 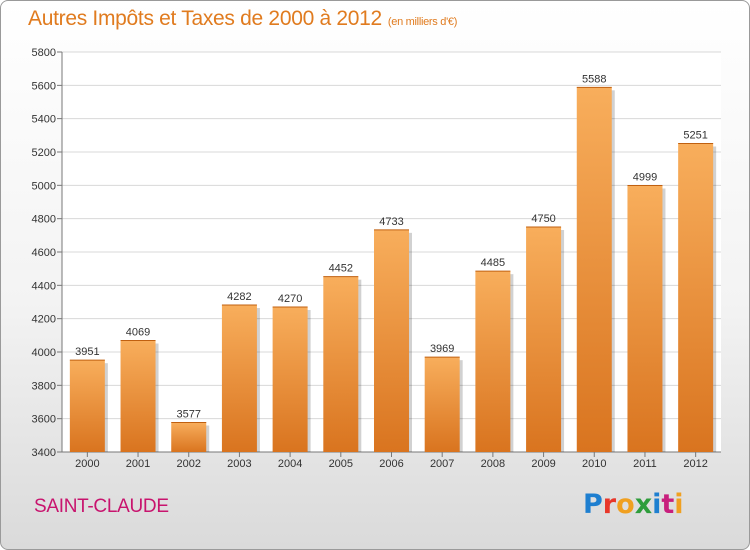 I want to click on x-tick-label: 2007, so click(x=442, y=464).